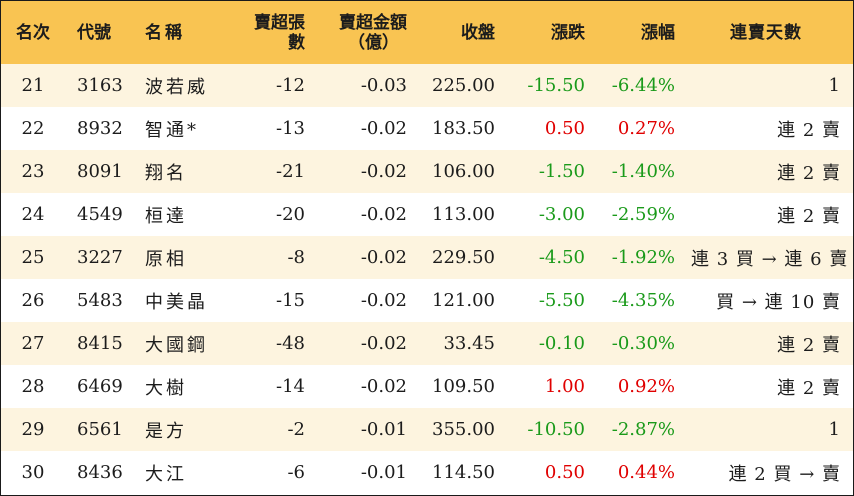 The image size is (854, 496). What do you see at coordinates (778, 302) in the screenshot?
I see `cell-streak: 買 → 連 10 賣` at bounding box center [778, 302].